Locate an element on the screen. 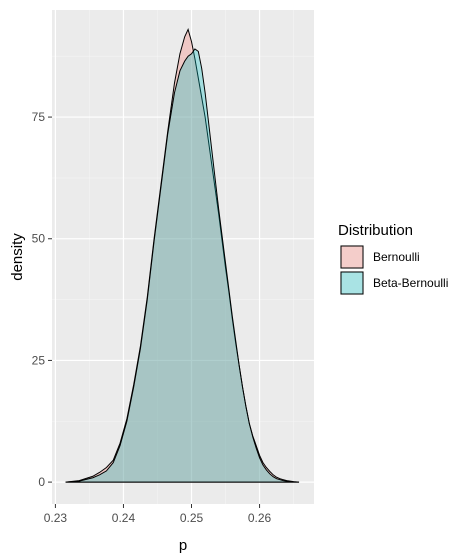 This screenshot has width=474, height=560. x-tick-label: 0.25 is located at coordinates (192, 518).